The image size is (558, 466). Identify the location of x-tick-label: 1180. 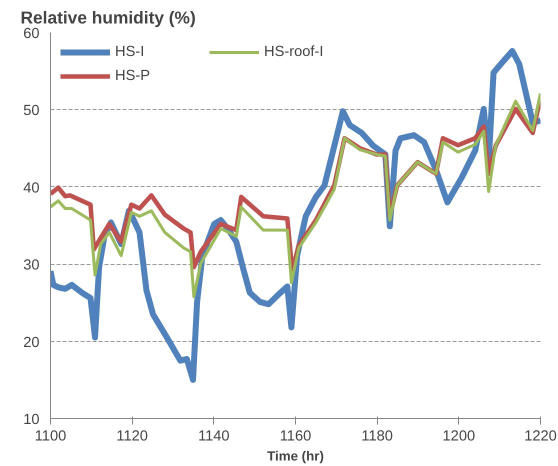
(377, 436).